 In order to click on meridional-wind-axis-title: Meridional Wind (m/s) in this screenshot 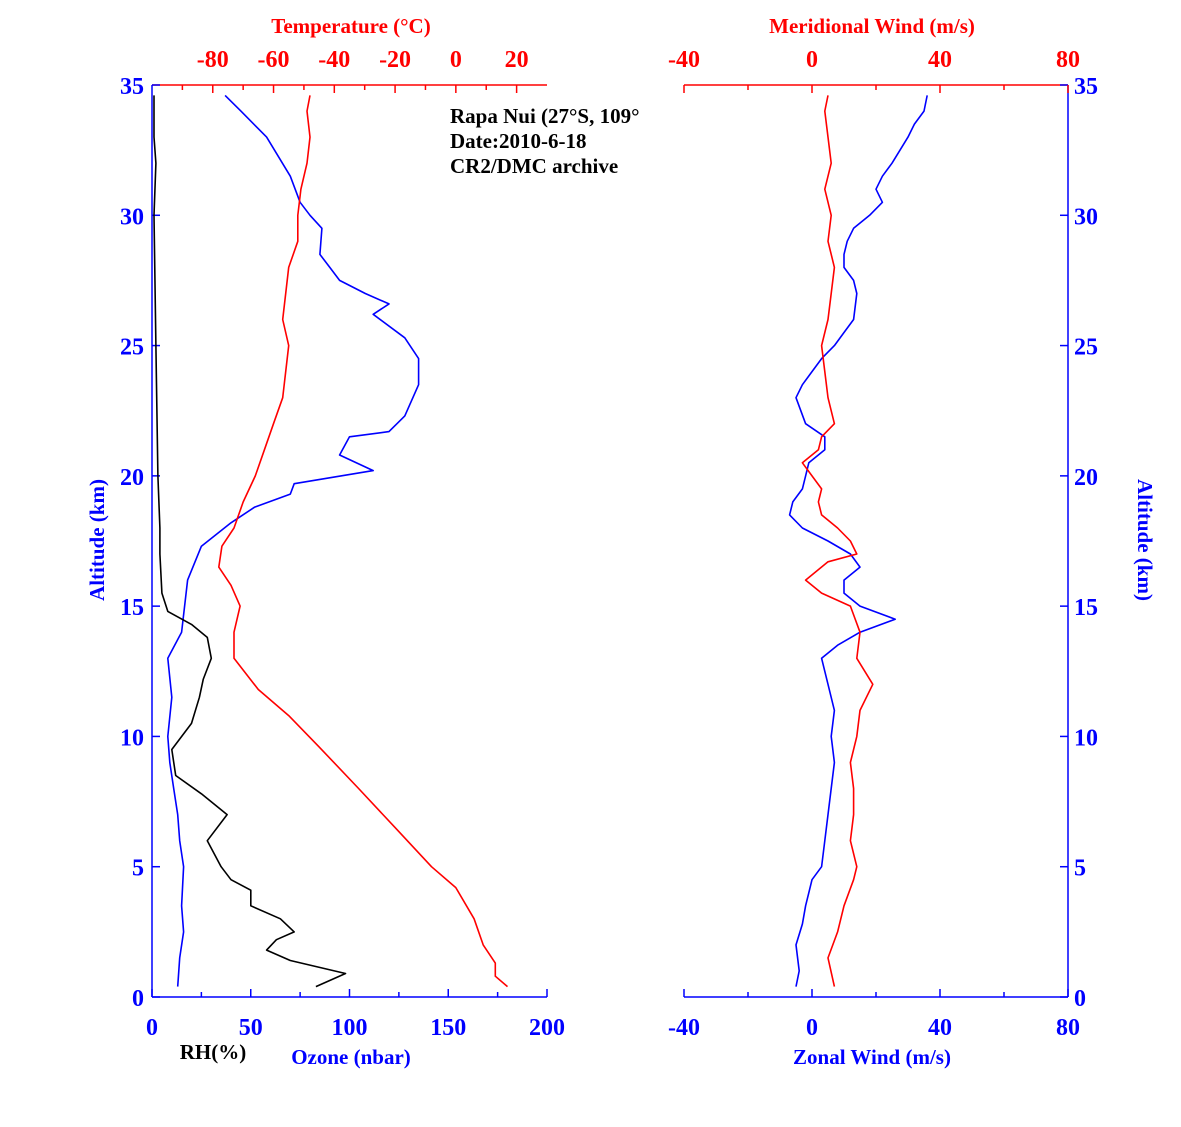, I will do `click(872, 26)`.